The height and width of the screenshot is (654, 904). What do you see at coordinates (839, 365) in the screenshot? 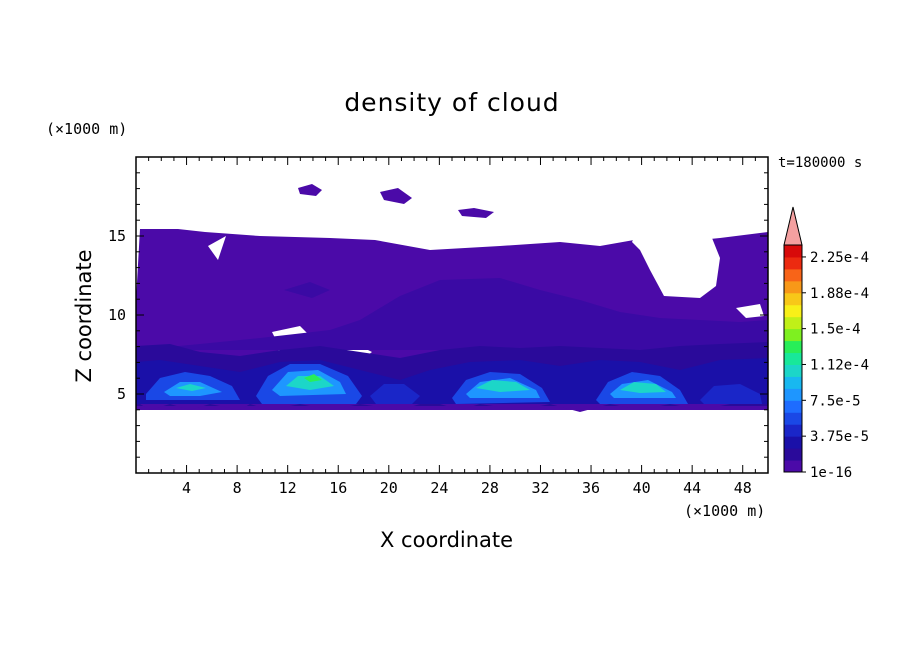
I see `colorbar-label: 1.12e-4` at bounding box center [839, 365].